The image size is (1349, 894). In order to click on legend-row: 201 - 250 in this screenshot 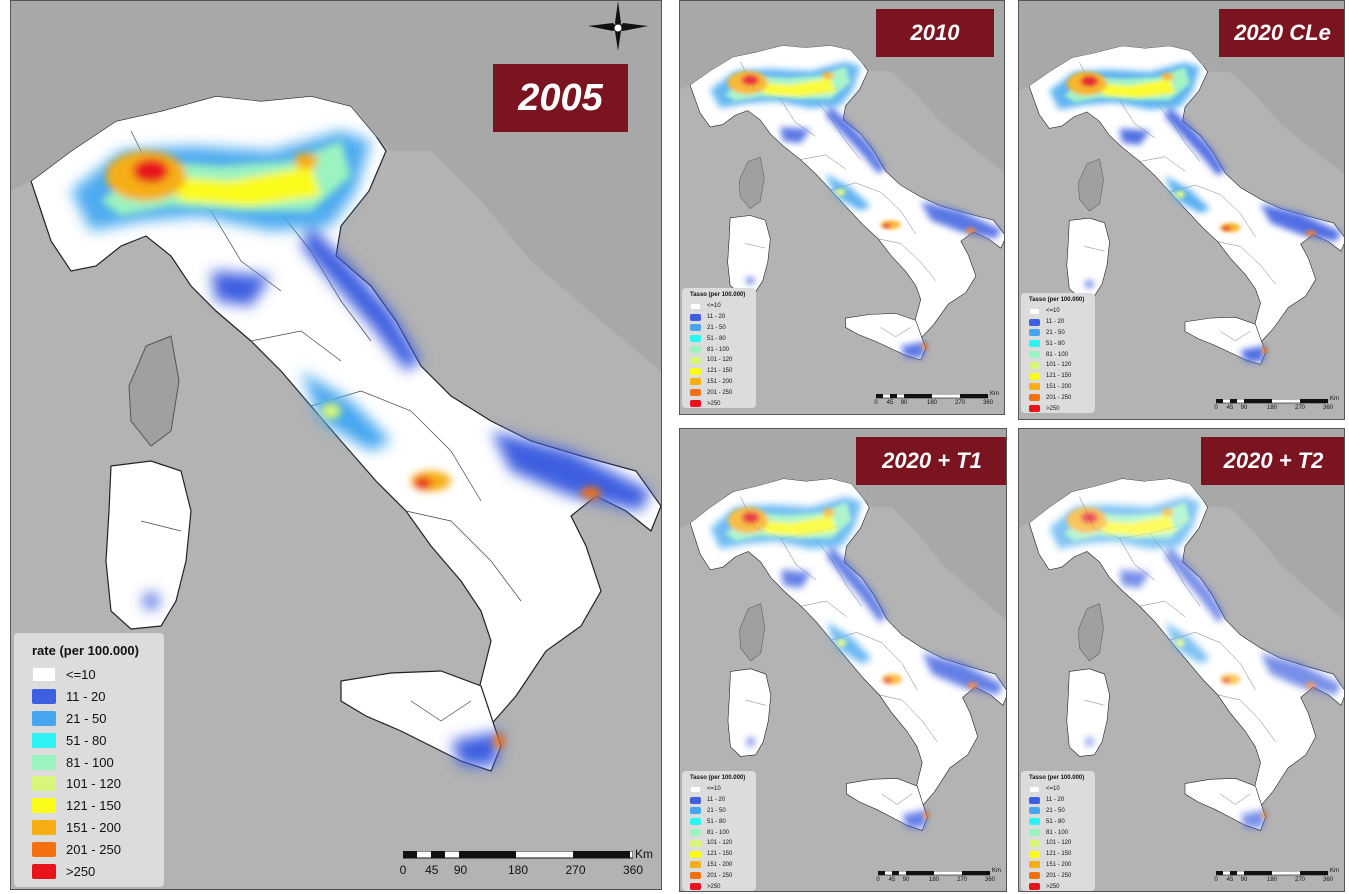, I will do `click(723, 875)`.